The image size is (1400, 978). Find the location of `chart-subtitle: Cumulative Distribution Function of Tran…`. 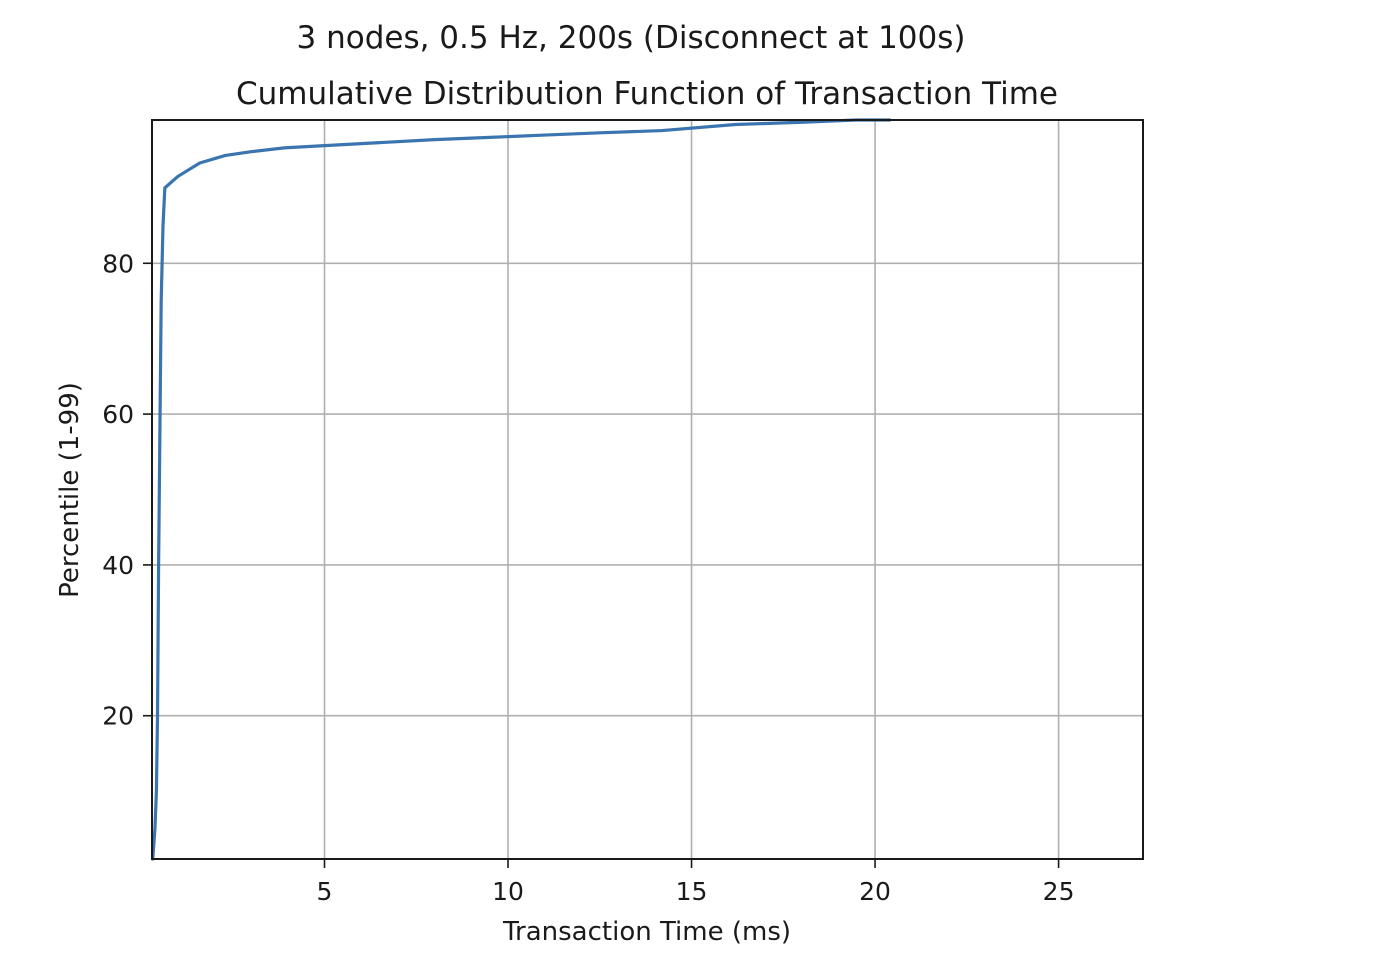

chart-subtitle: Cumulative Distribution Function of Tran… is located at coordinates (647, 94).